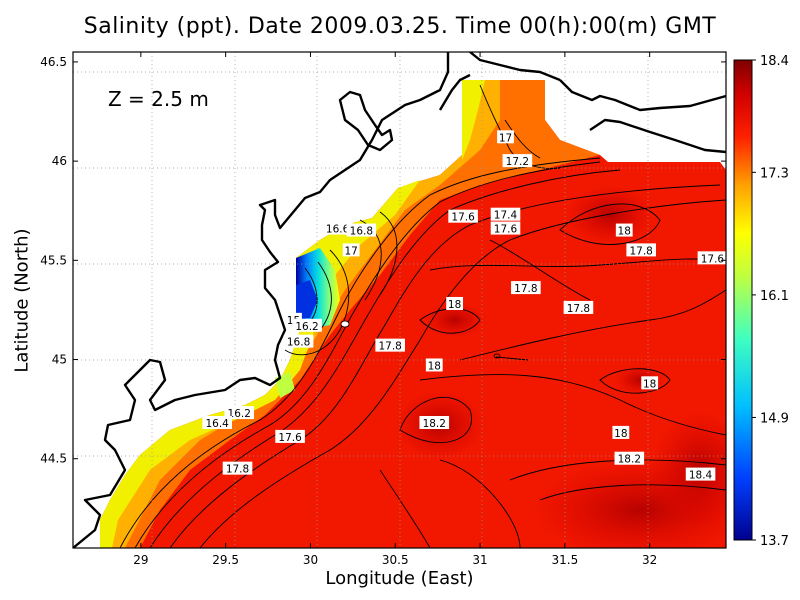 The height and width of the screenshot is (600, 800). What do you see at coordinates (53, 459) in the screenshot?
I see `y-tick-label: 44.5` at bounding box center [53, 459].